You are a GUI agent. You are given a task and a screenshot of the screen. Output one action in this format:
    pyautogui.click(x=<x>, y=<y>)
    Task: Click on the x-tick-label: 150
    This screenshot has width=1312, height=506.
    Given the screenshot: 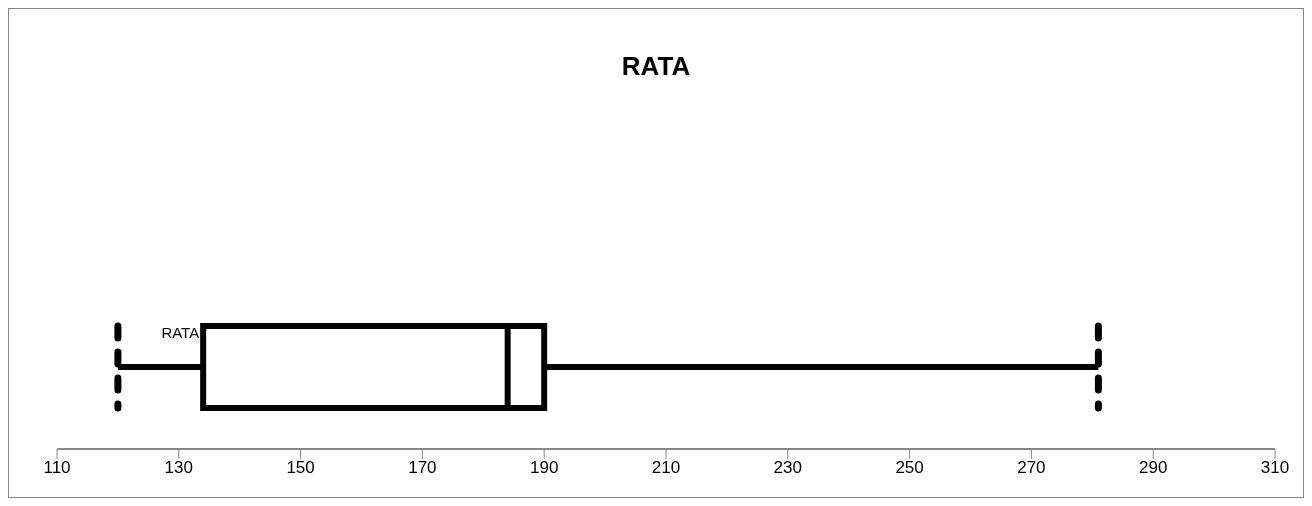 What is the action you would take?
    pyautogui.click(x=300, y=468)
    